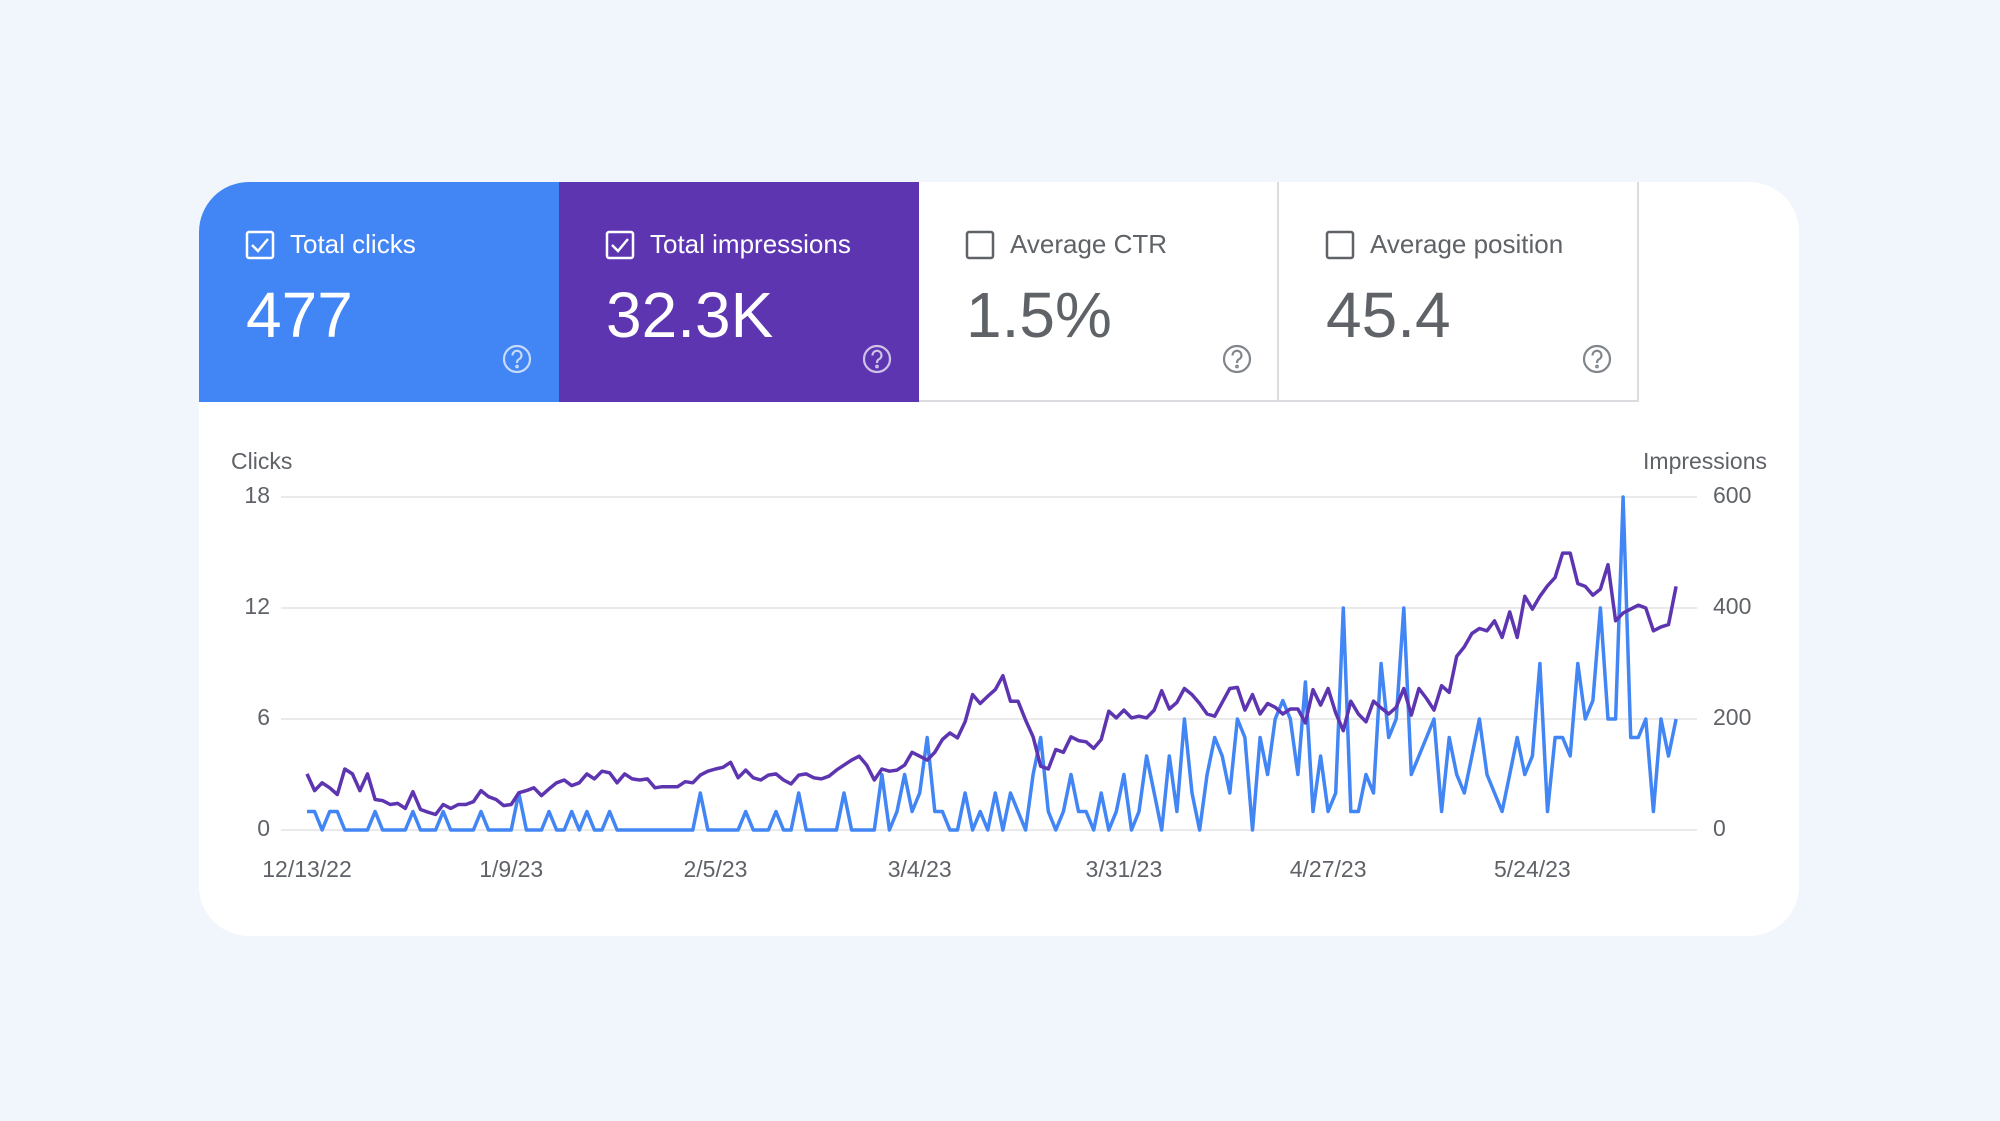  I want to click on metric-label: Average position, so click(1467, 244).